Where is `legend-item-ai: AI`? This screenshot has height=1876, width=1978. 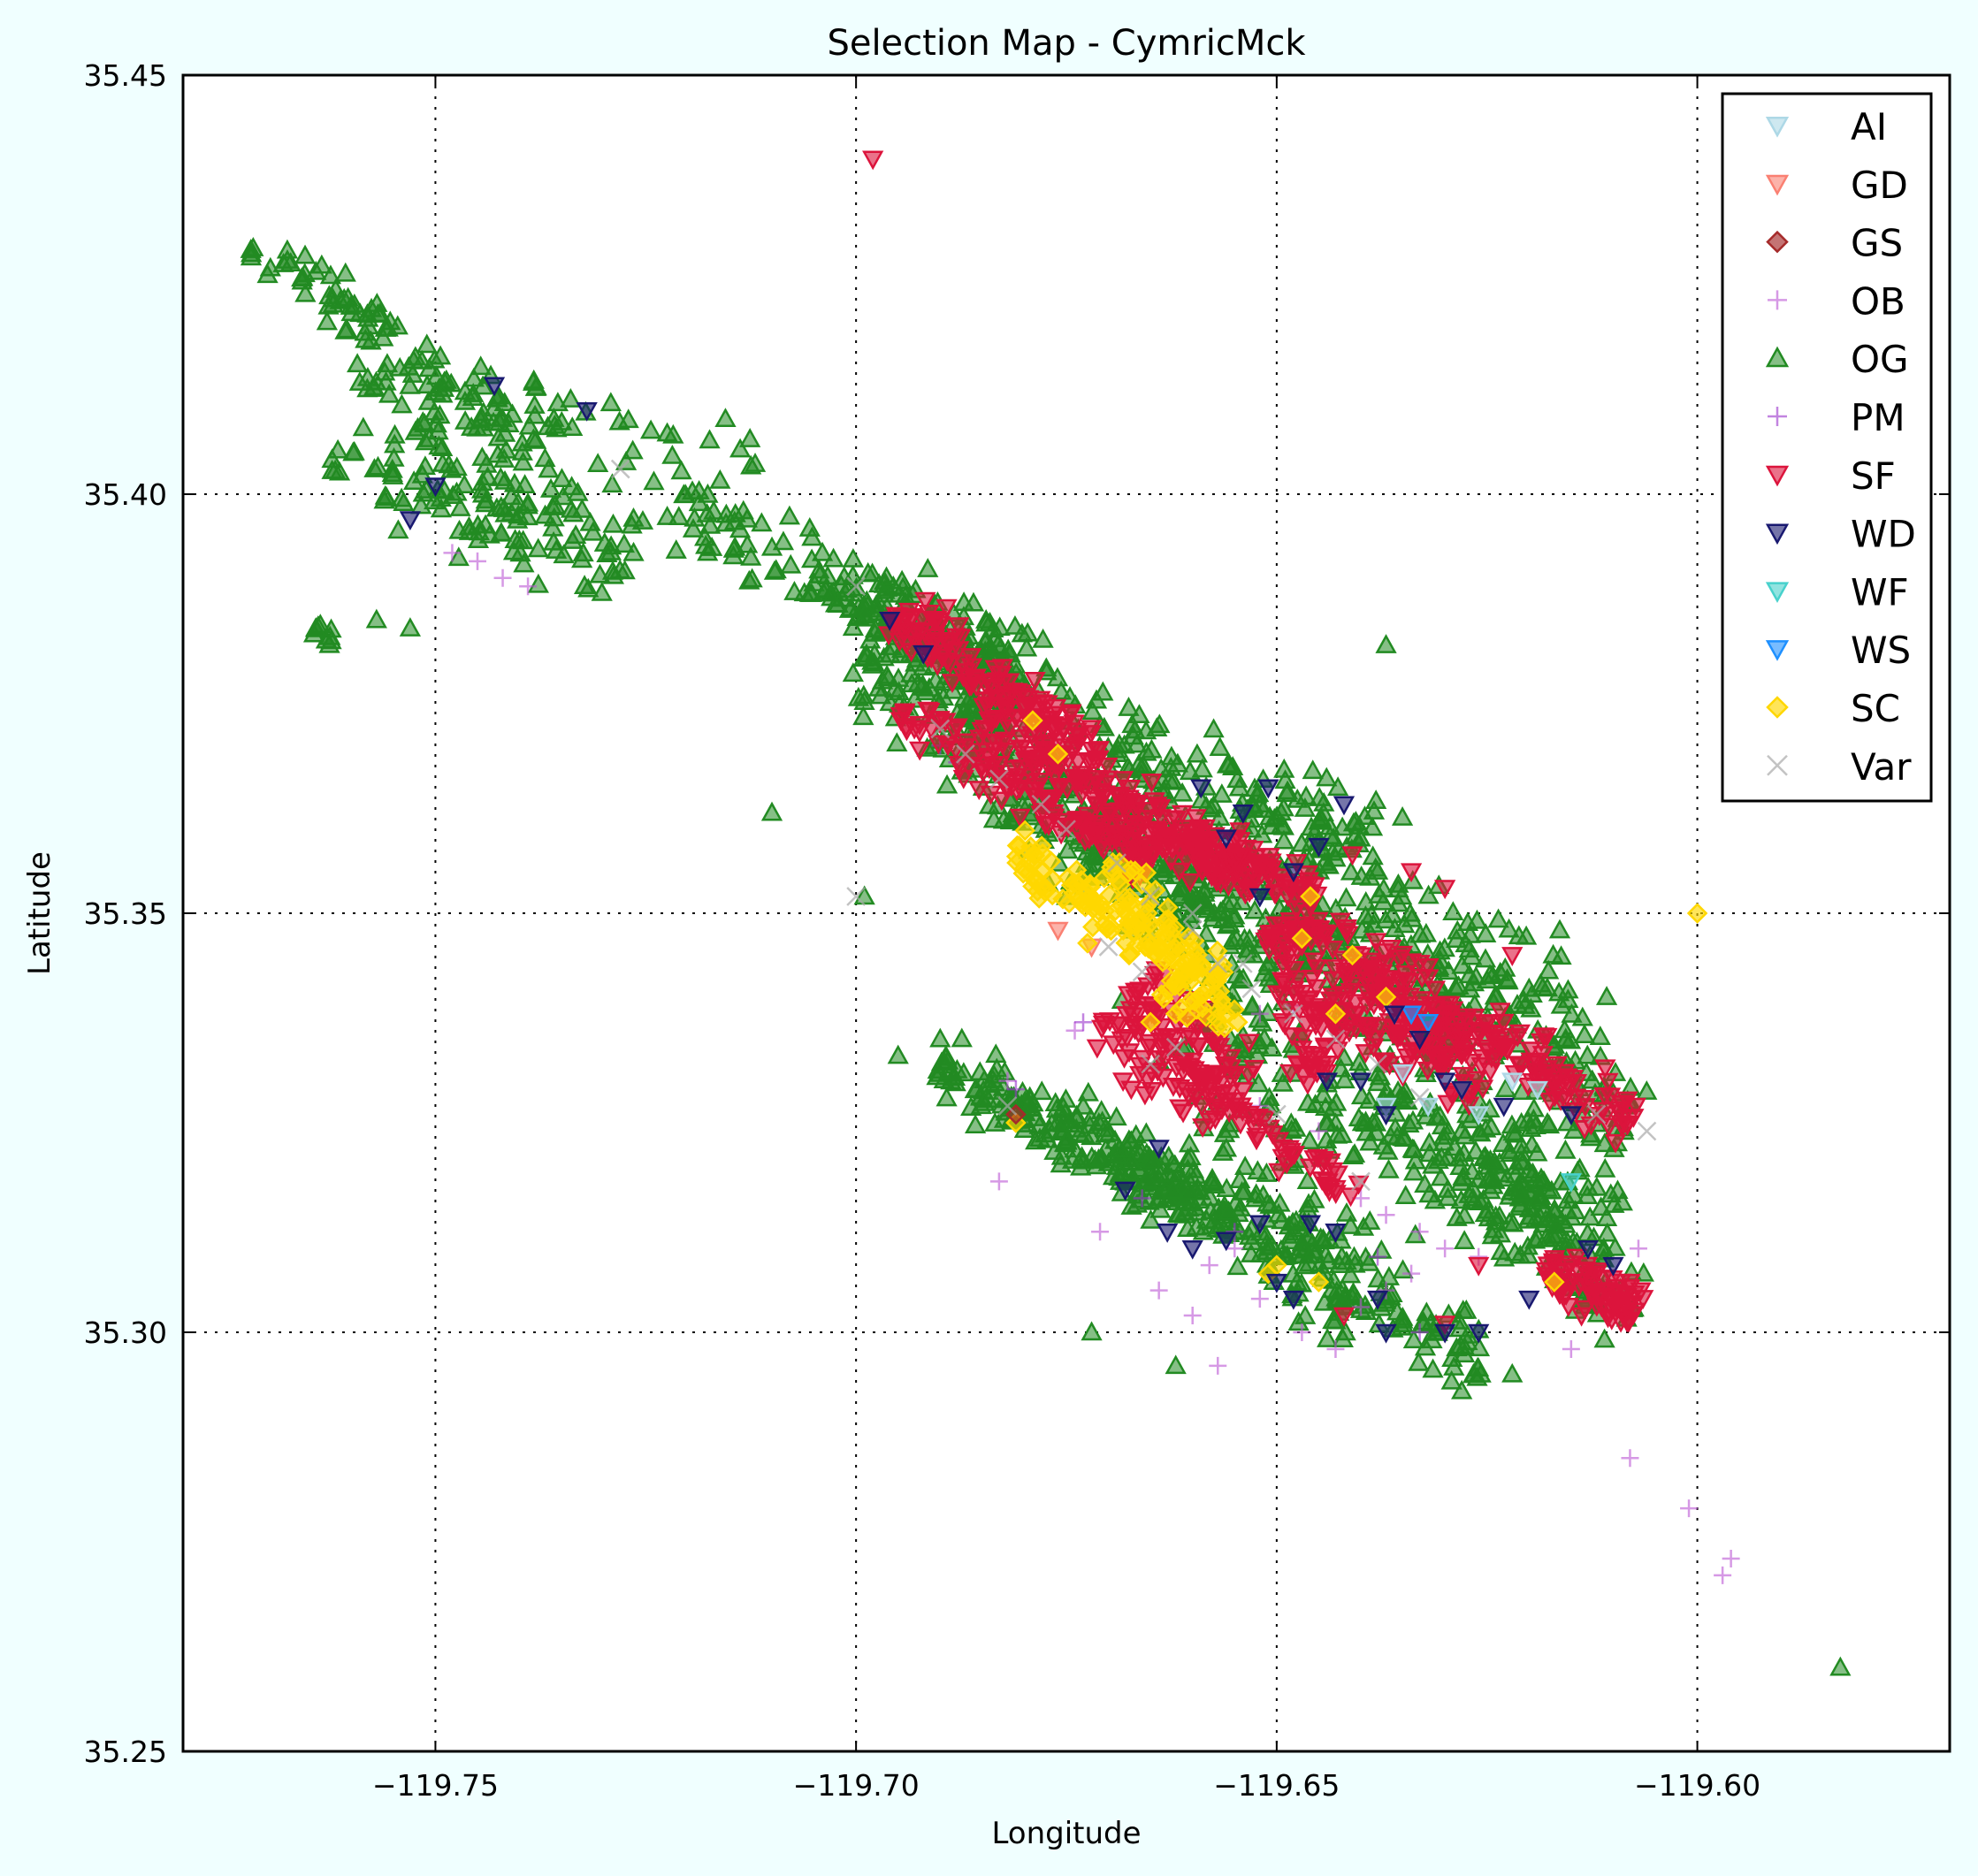 legend-item-ai: AI is located at coordinates (1826, 127).